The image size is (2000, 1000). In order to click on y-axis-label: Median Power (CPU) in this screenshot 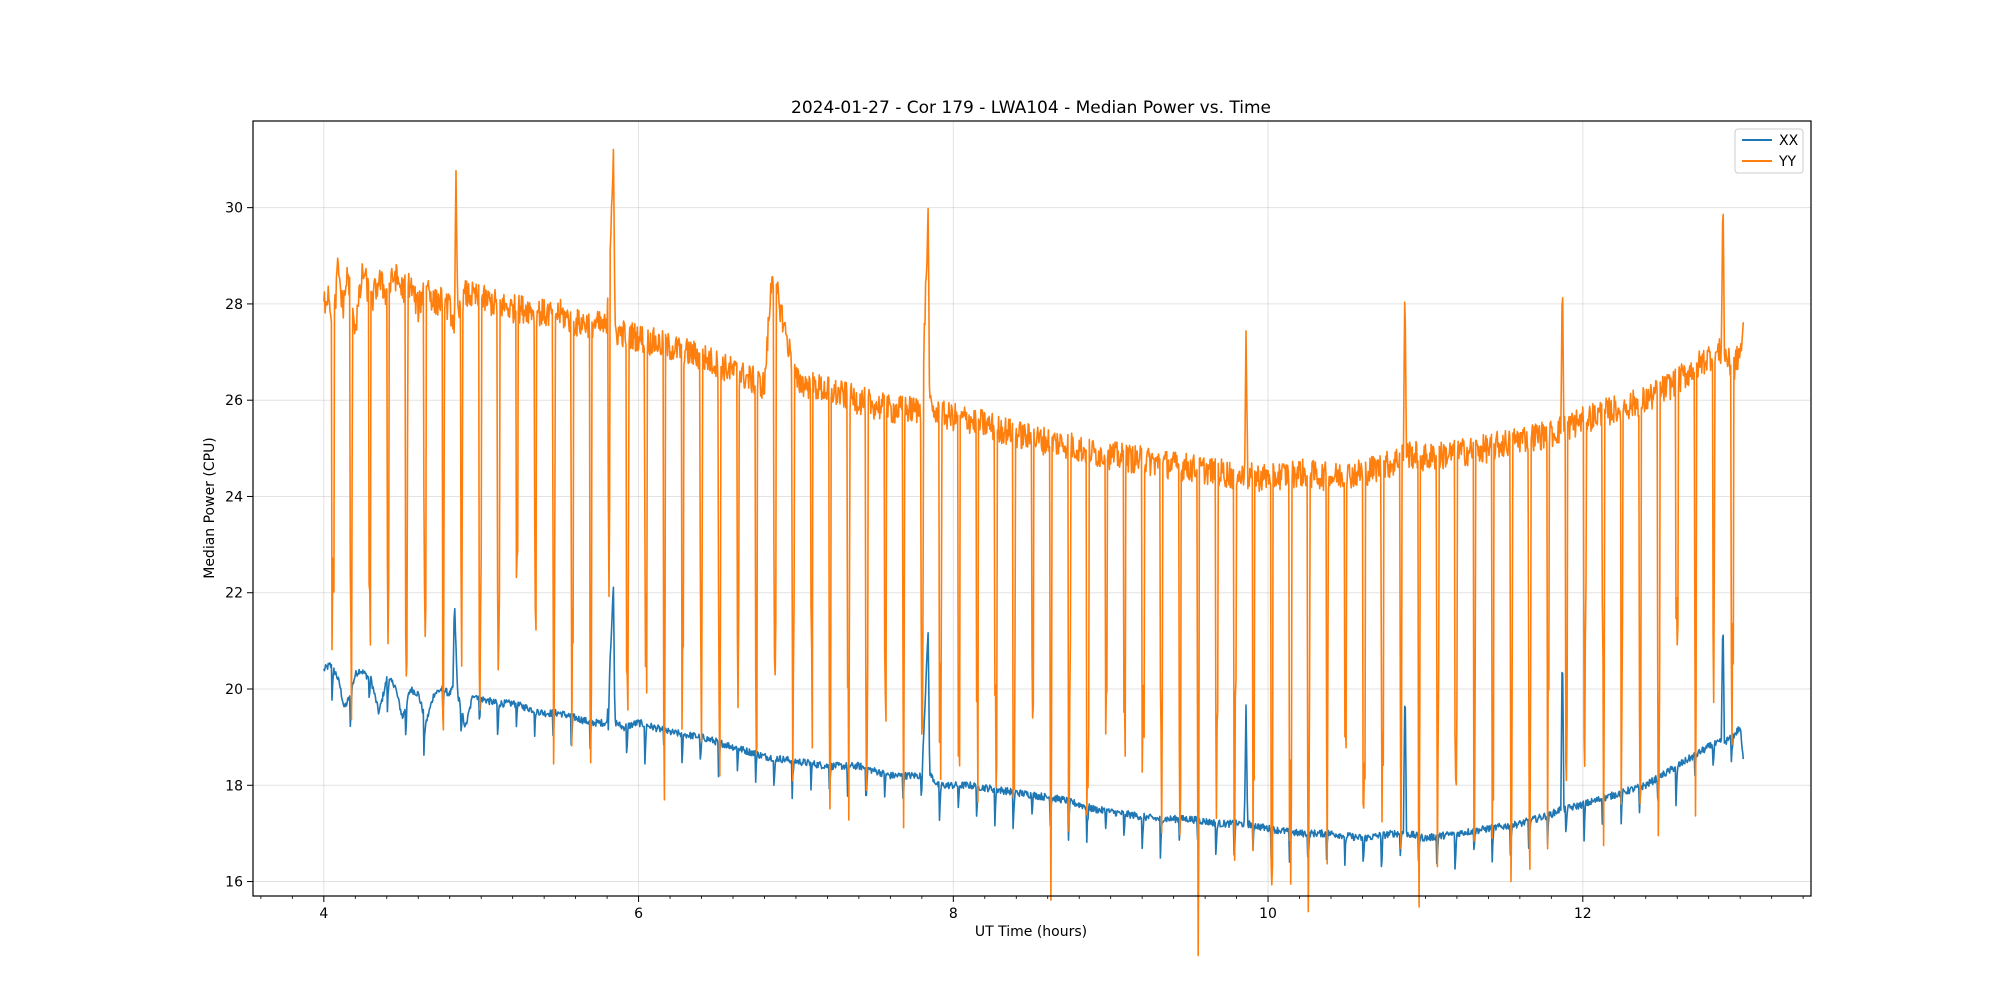, I will do `click(210, 508)`.